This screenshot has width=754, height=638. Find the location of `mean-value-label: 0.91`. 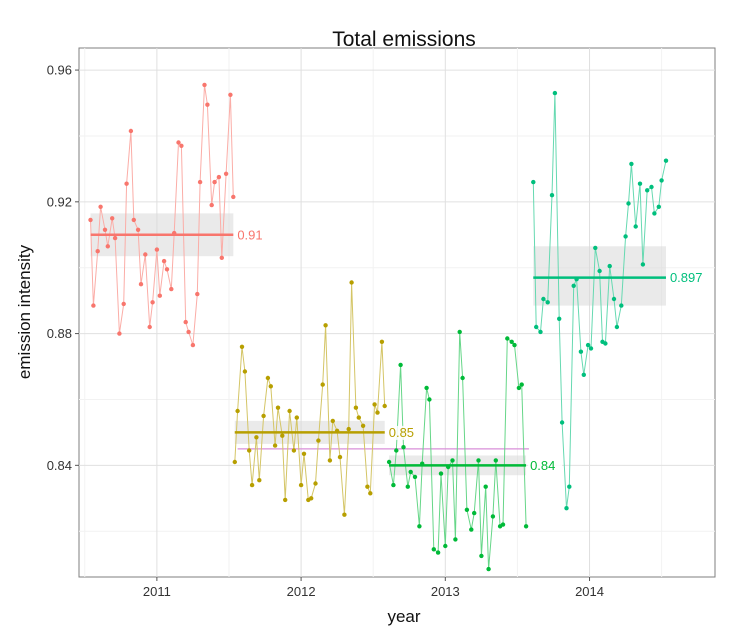

mean-value-label: 0.91 is located at coordinates (249, 234).